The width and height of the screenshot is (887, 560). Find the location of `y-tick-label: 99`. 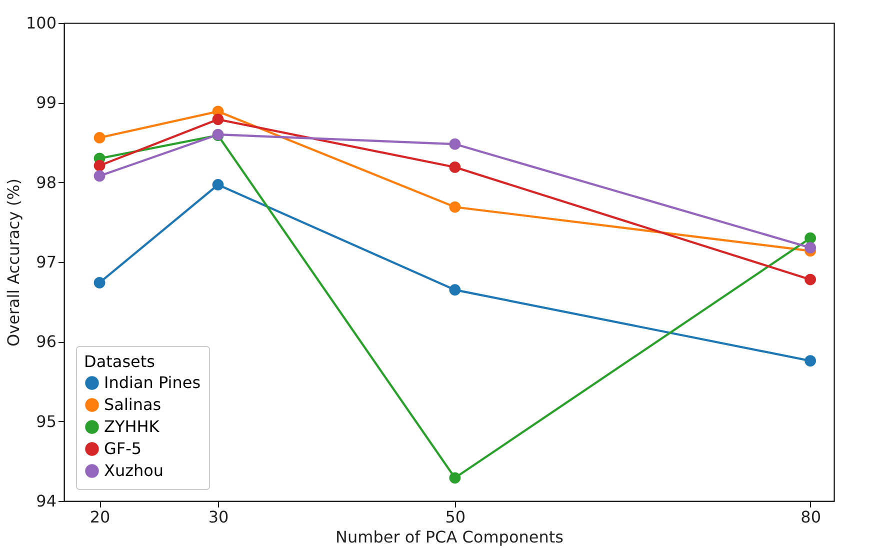

y-tick-label: 99 is located at coordinates (46, 102).